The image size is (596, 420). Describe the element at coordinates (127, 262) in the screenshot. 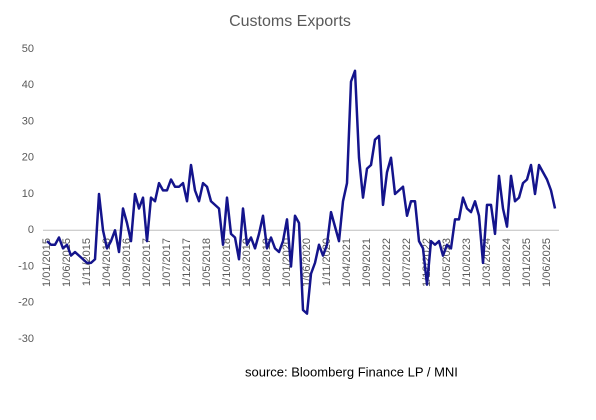

I see `x-tick-label: 1/09/2016` at that location.